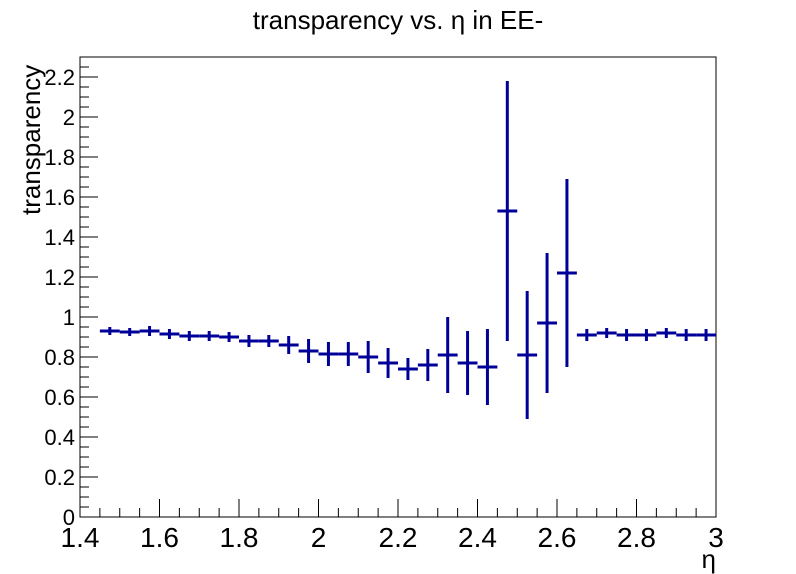  Describe the element at coordinates (239, 537) in the screenshot. I see `x-tick-label: 1.8` at that location.